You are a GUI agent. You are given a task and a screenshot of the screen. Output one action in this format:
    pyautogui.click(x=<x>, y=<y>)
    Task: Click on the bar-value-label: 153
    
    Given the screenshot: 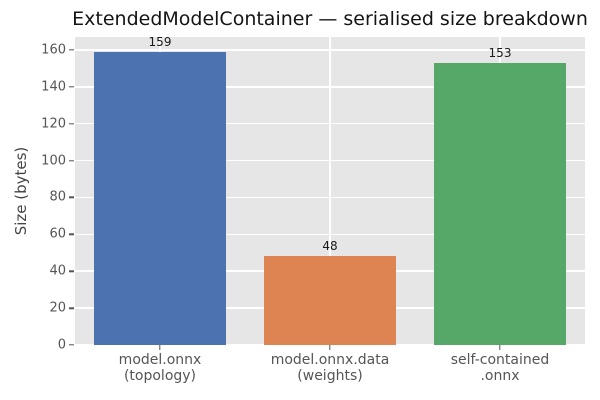 What is the action you would take?
    pyautogui.click(x=500, y=52)
    